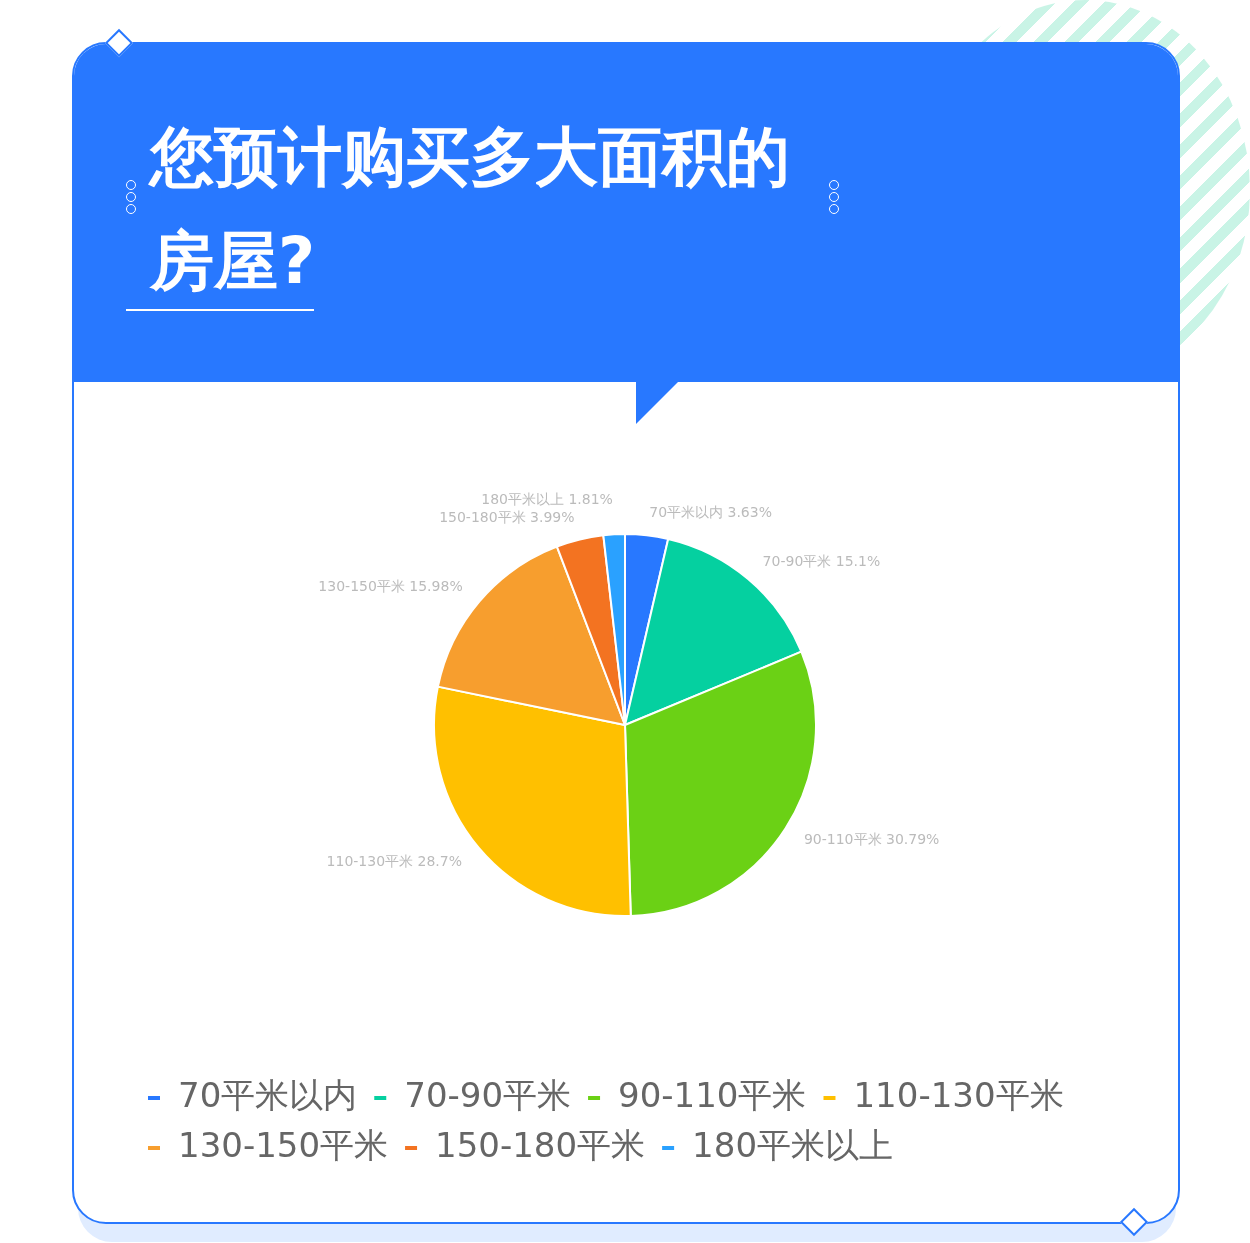  I want to click on category-label: 70-90平米 15.1%, so click(821, 561).